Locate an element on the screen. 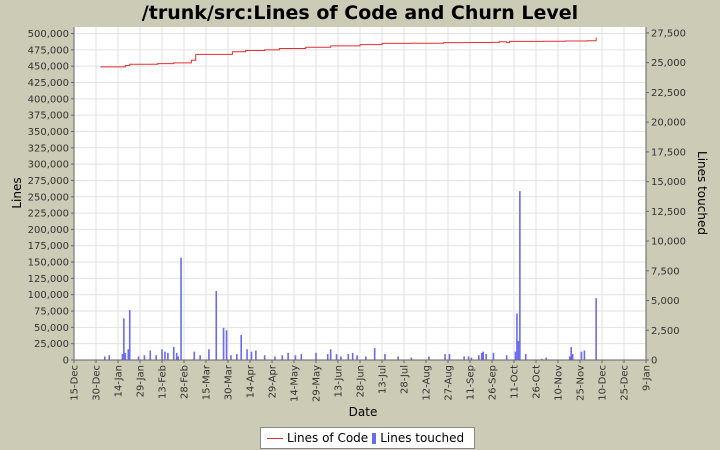 The image size is (720, 450). x-tick-label: 25-Dec is located at coordinates (625, 383).